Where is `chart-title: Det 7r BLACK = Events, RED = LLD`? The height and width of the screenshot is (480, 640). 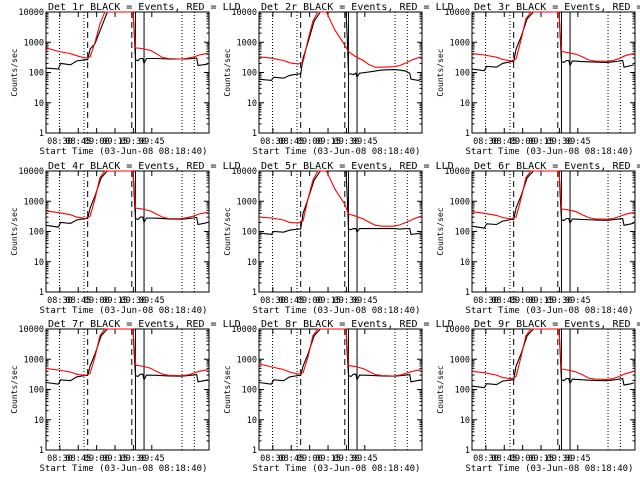 chart-title: Det 7r BLACK = Events, RED = LLD is located at coordinates (144, 324).